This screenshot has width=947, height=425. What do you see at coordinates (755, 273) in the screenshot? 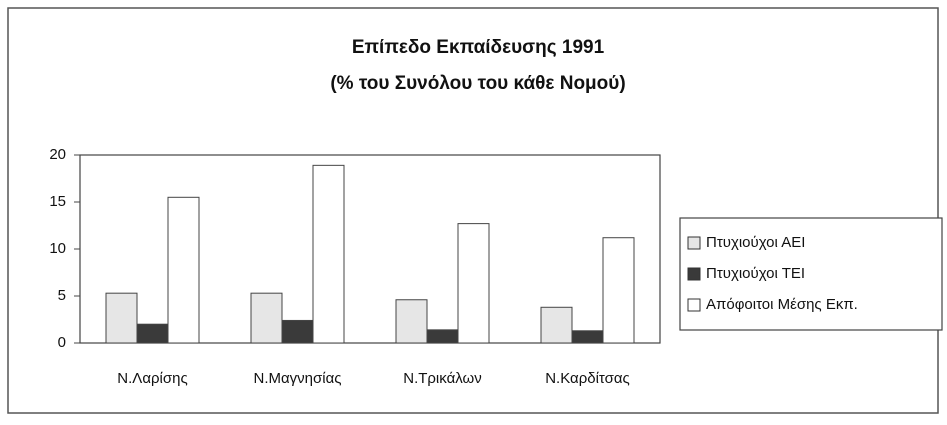
I see `legend-label: Πτυχιούχοι ΤΕΙ` at bounding box center [755, 273].